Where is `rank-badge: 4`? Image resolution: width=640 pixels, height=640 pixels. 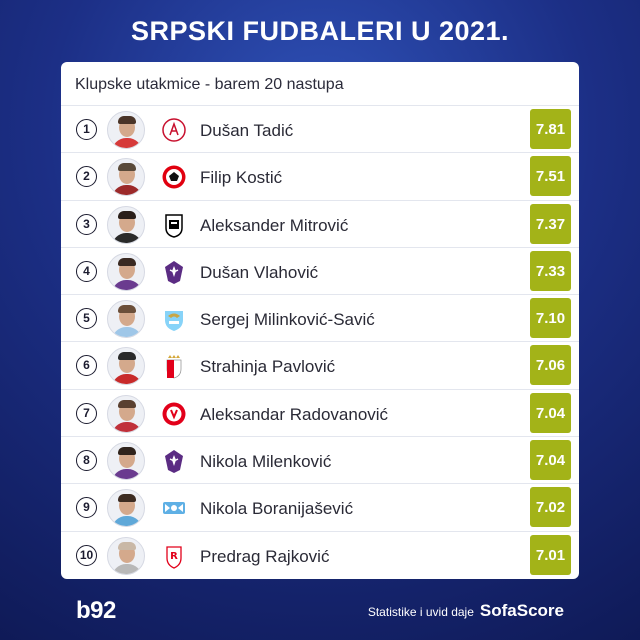 rank-badge: 4 is located at coordinates (86, 271).